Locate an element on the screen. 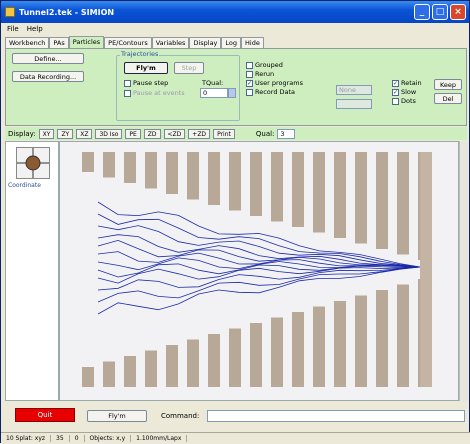  record-data-label: Record Data is located at coordinates (275, 92).